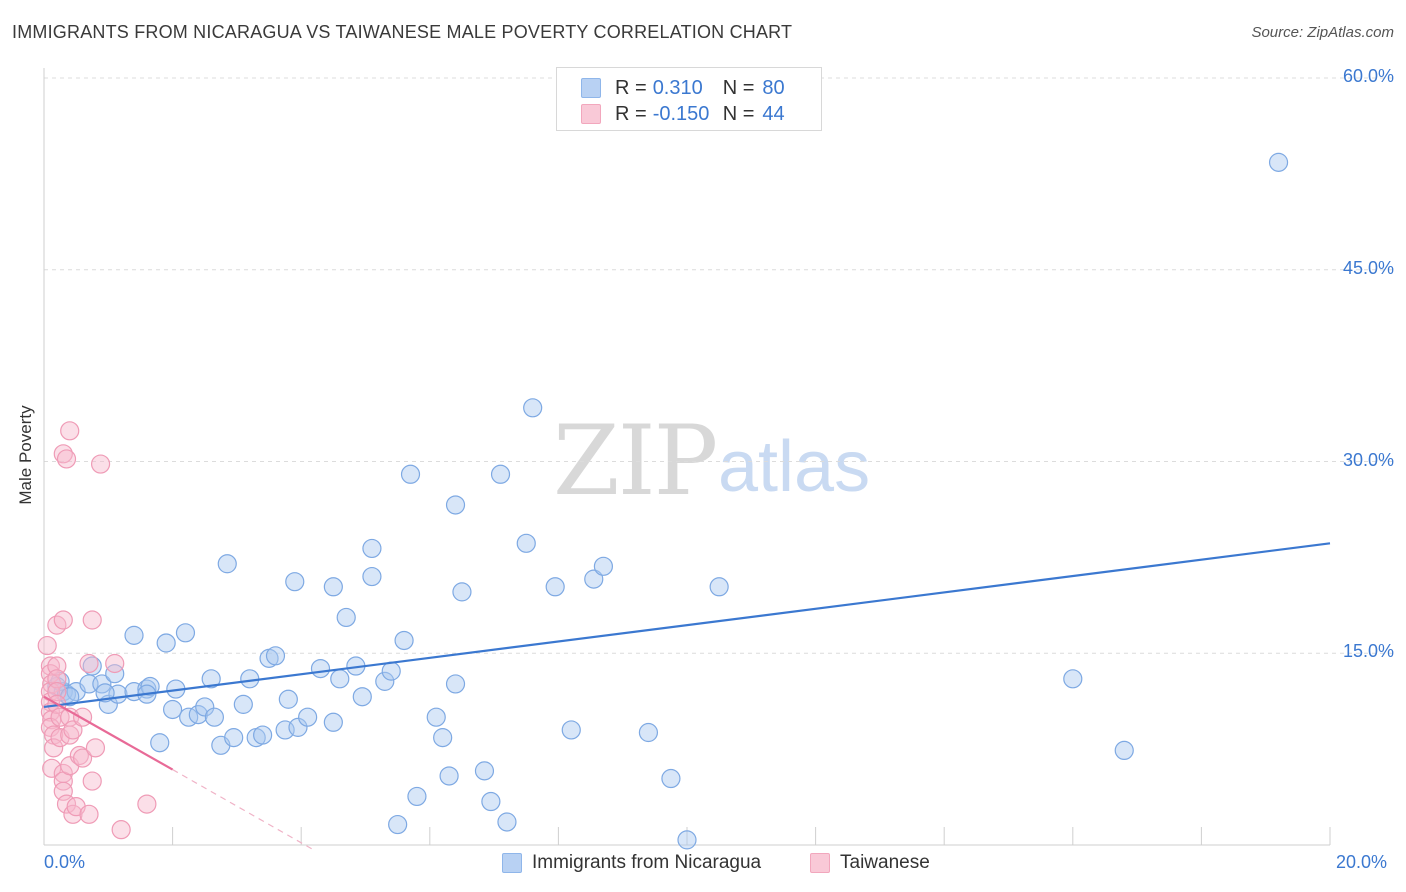 This screenshot has height=892, width=1406. What do you see at coordinates (647, 862) in the screenshot?
I see `legend-label: Immigrants from Nicaragua` at bounding box center [647, 862].